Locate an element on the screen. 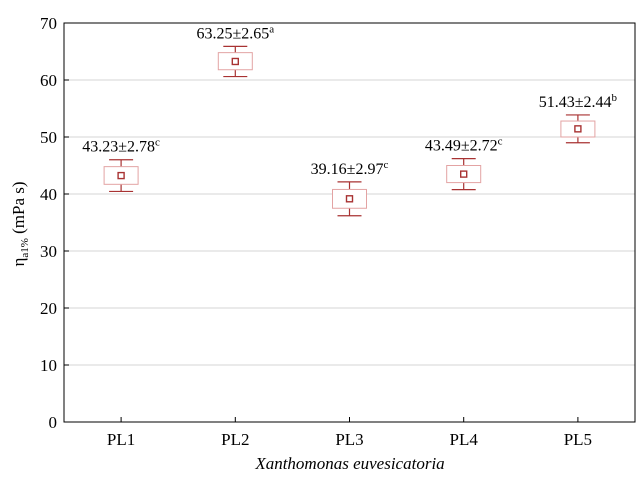  data-label-value: 43.49±2.72 is located at coordinates (461, 146).